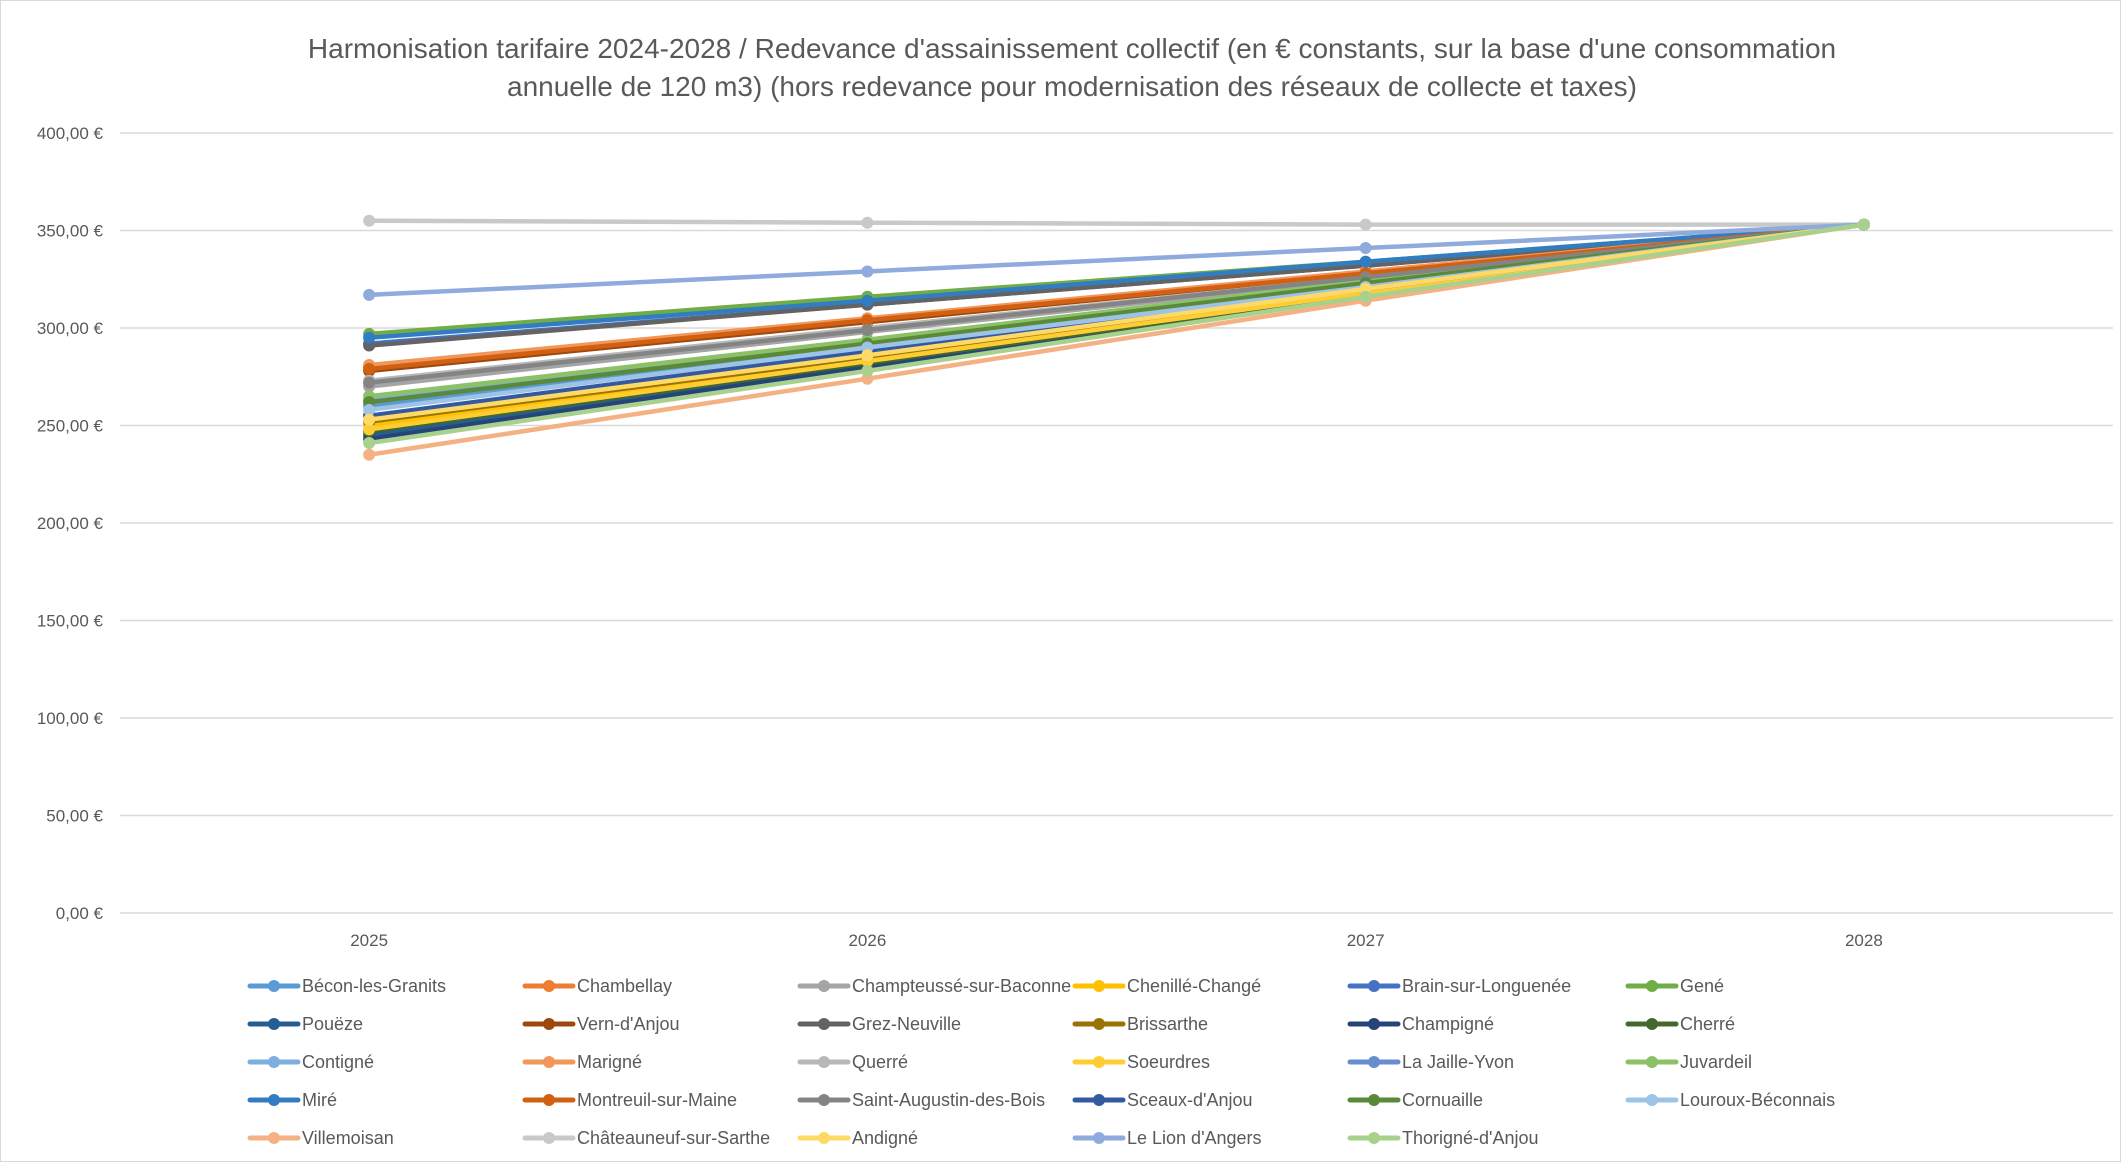  What do you see at coordinates (1716, 1062) in the screenshot?
I see `legend-label: Juvardeil` at bounding box center [1716, 1062].